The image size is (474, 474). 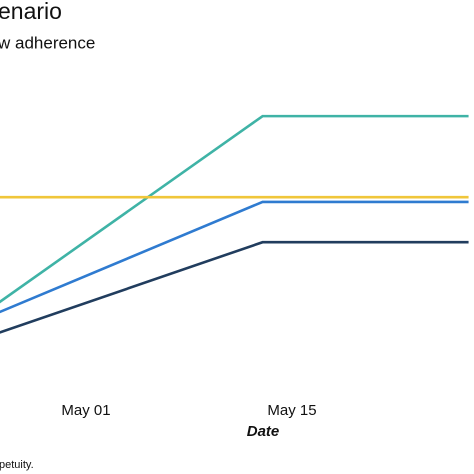 What do you see at coordinates (17, 465) in the screenshot?
I see `footnote: petuity.` at bounding box center [17, 465].